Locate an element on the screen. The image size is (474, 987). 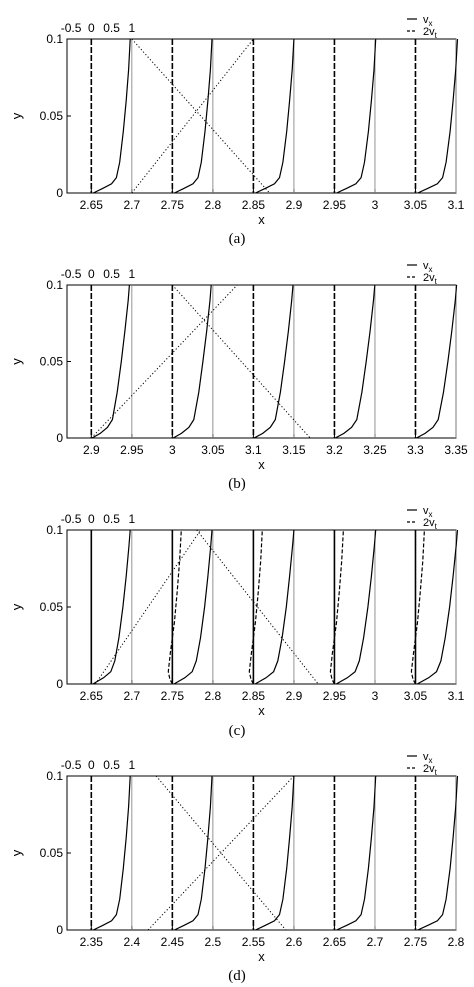
sub-caption: (b) is located at coordinates (237, 484).